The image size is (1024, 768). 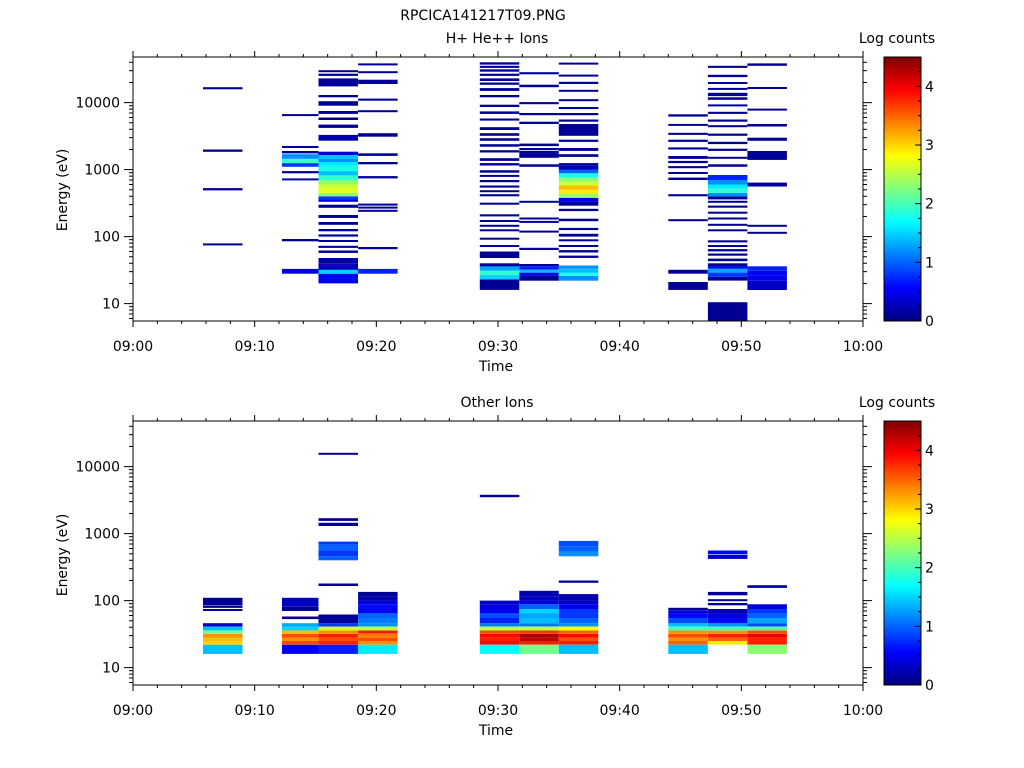 What do you see at coordinates (929, 322) in the screenshot?
I see `colorbar-tick-label: 0` at bounding box center [929, 322].